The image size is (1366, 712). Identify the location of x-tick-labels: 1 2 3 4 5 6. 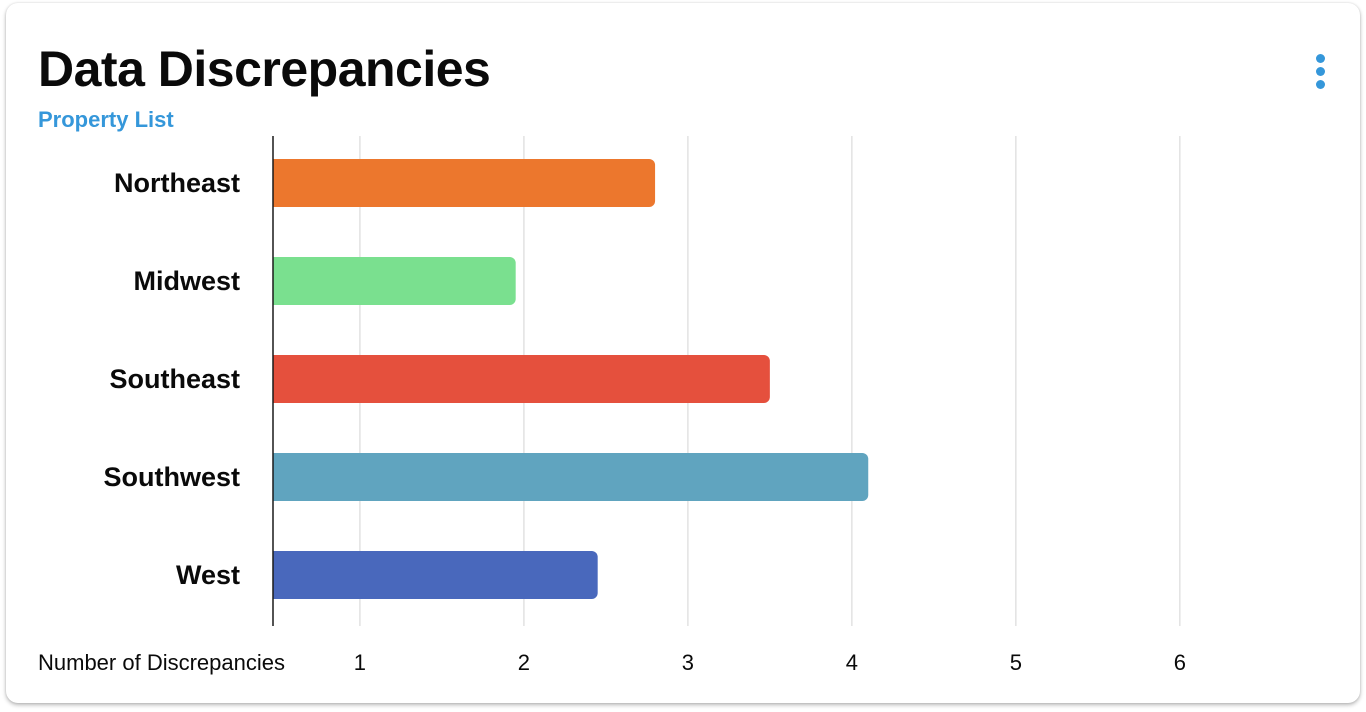
(770, 662).